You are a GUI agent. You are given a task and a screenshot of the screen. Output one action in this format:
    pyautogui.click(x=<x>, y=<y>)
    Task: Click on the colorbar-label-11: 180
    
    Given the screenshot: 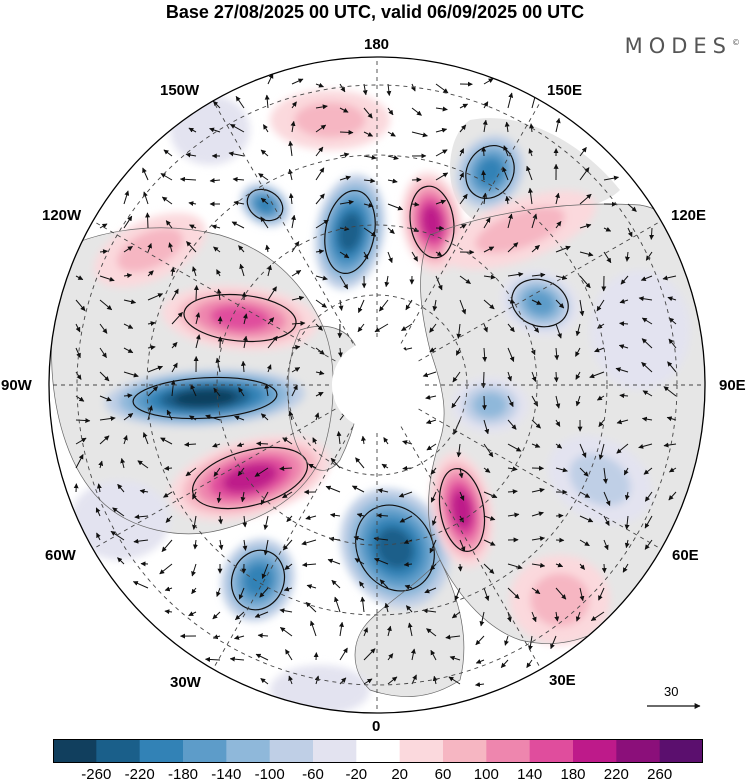 What is the action you would take?
    pyautogui.click(x=573, y=774)
    